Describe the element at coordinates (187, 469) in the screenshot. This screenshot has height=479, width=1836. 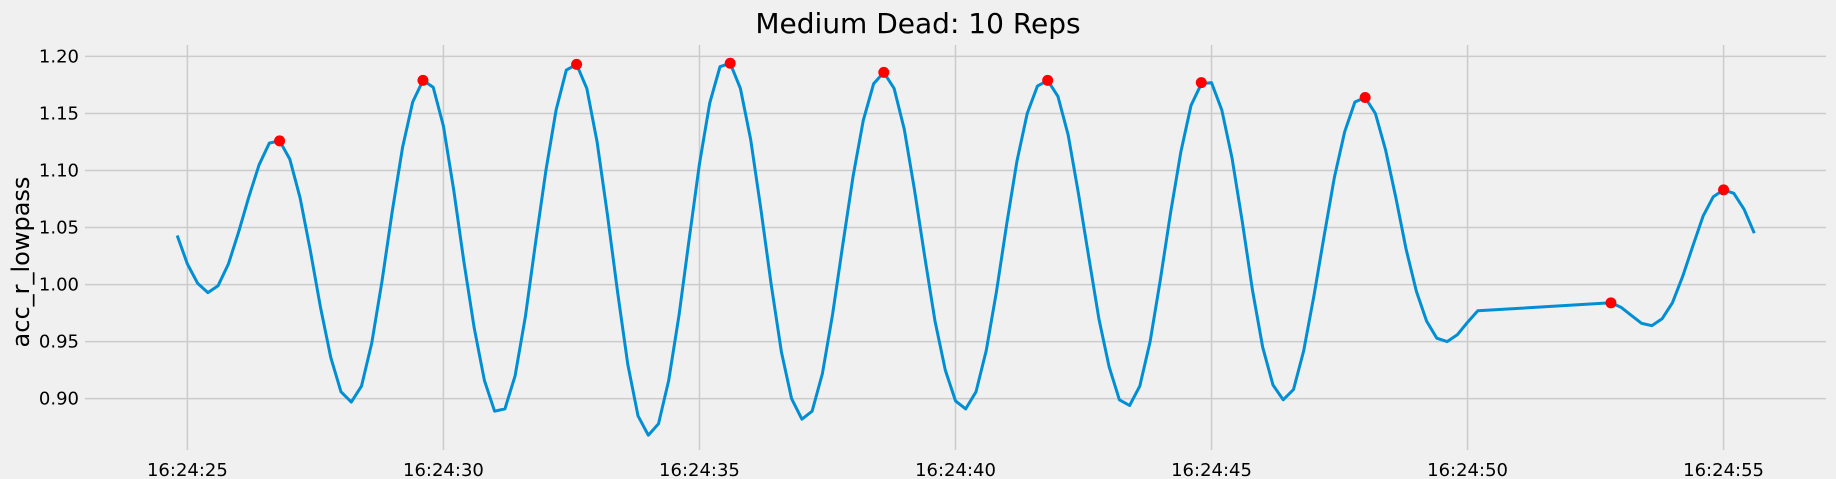
I see `x-tick-label: 16:24:25` at that location.